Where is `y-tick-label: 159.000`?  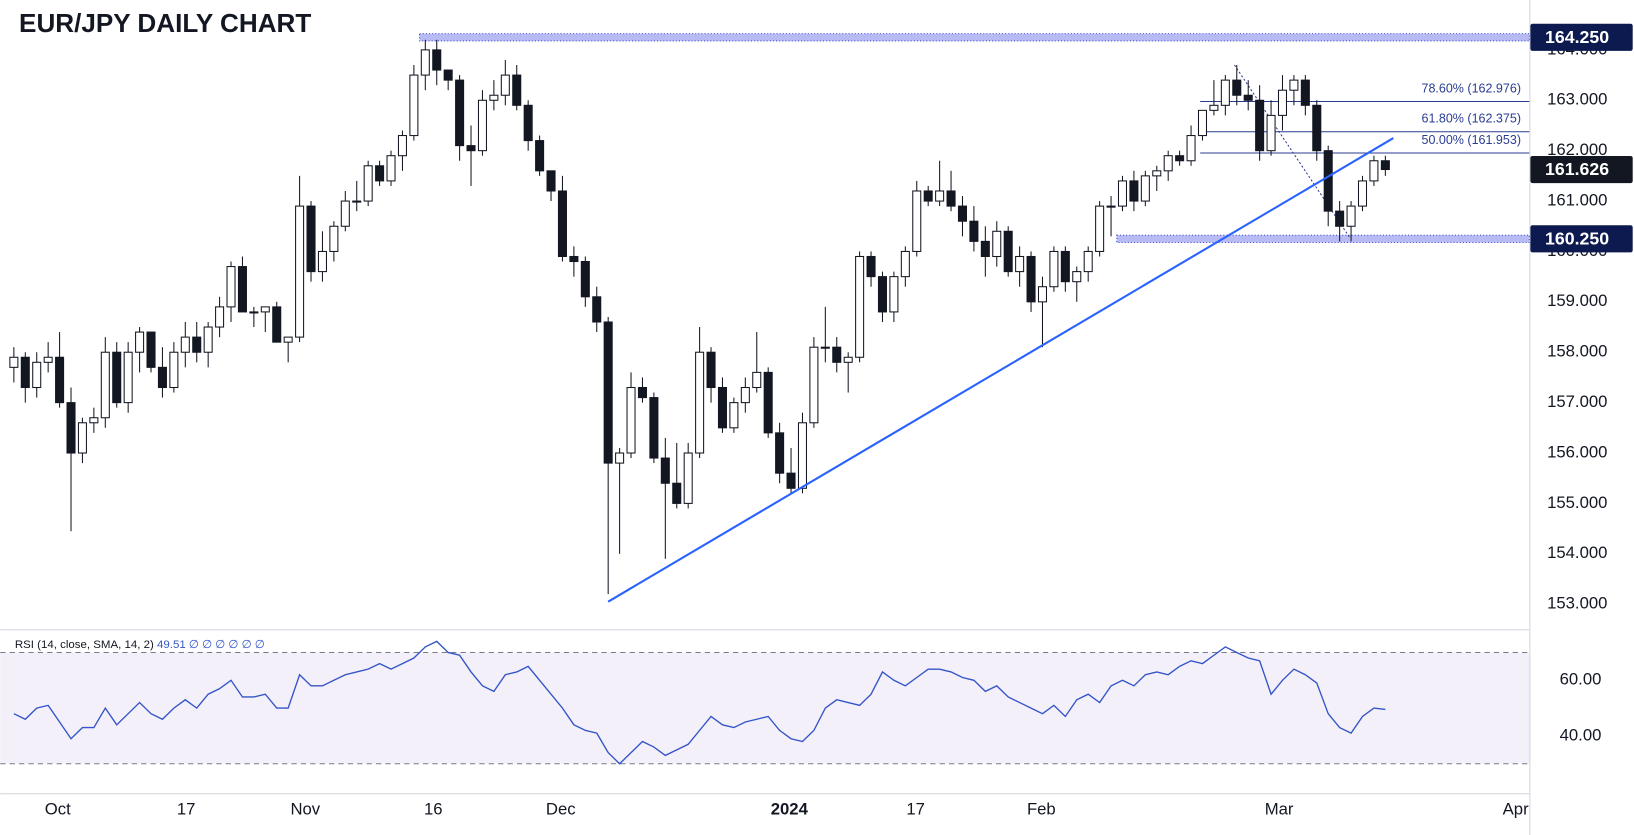 y-tick-label: 159.000 is located at coordinates (1577, 300).